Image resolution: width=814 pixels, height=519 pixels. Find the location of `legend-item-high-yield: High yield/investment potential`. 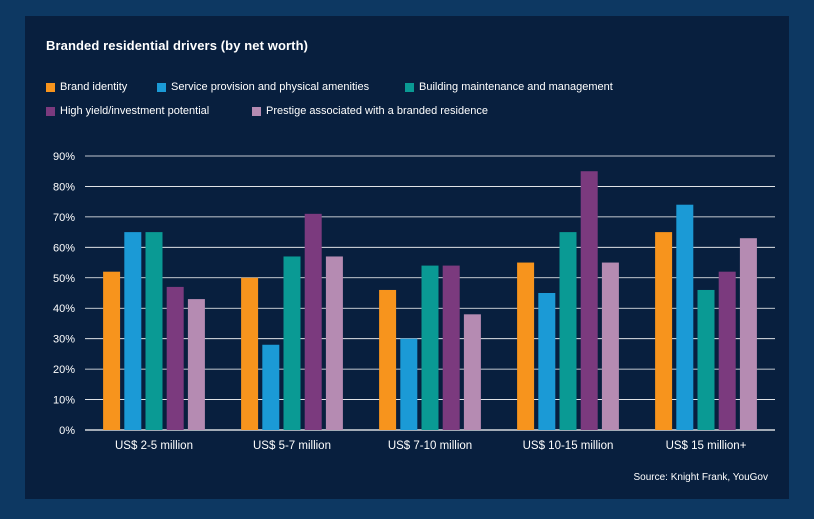

legend-item-high-yield: High yield/investment potential is located at coordinates (127, 111).